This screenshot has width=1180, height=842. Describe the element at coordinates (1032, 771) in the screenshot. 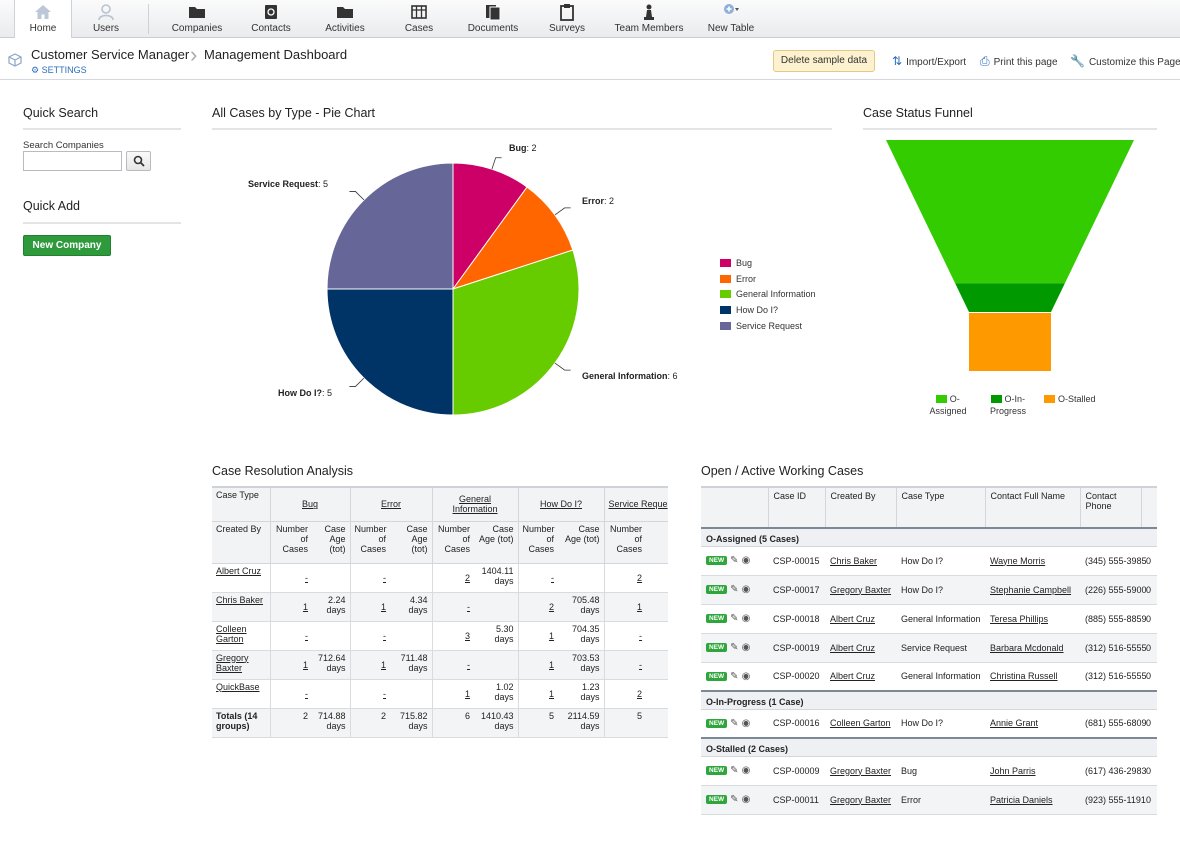

I see `contact-name-link: John Parris` at that location.